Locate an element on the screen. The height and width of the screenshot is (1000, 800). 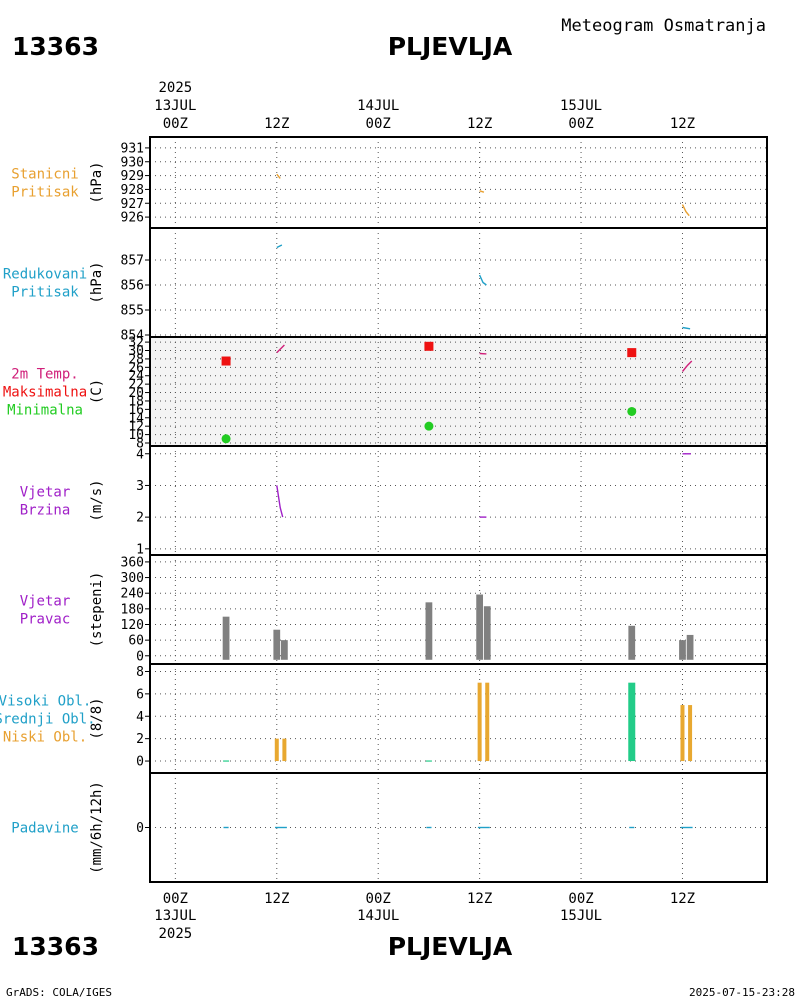
y-tick-label: 26 is located at coordinates (136, 368).